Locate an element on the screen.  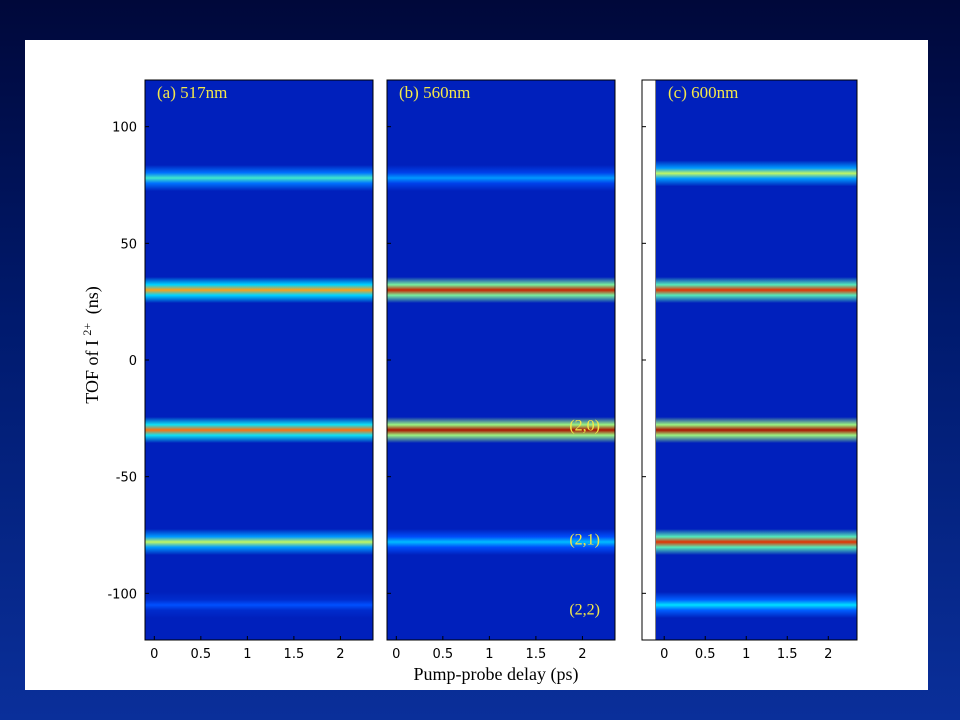
y-tick-label: 100 is located at coordinates (124, 128).